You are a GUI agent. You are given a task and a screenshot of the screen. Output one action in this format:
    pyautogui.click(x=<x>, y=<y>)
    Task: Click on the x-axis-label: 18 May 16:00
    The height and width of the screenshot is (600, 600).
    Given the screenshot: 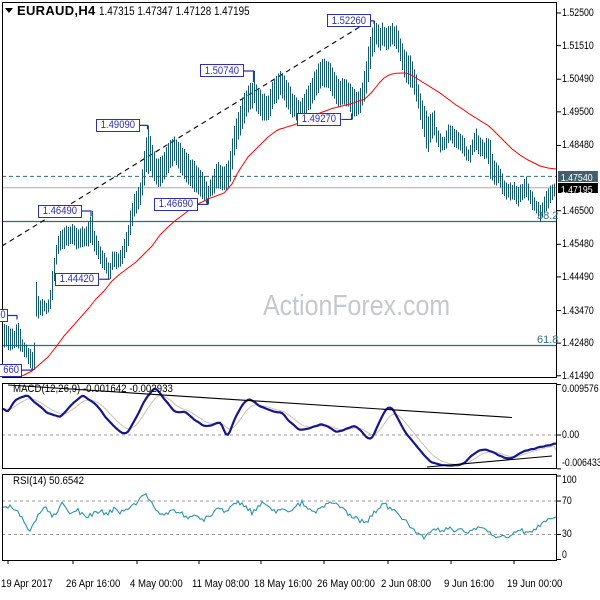 What is the action you would take?
    pyautogui.click(x=283, y=584)
    